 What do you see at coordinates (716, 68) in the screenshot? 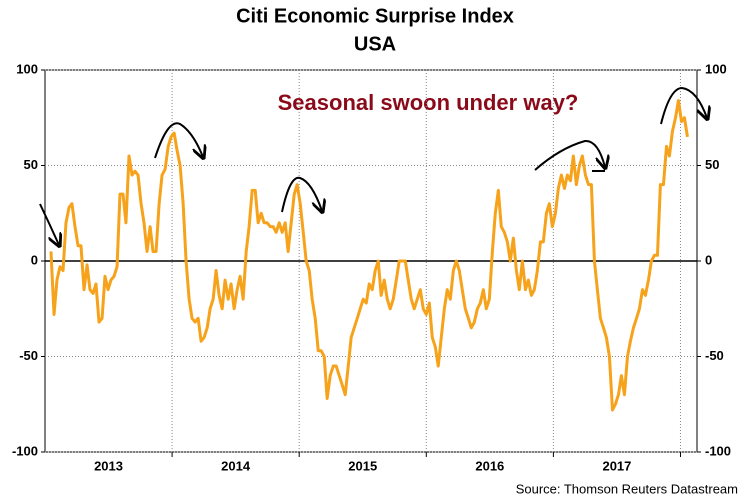
I see `y2-tick-label: 100` at bounding box center [716, 68].